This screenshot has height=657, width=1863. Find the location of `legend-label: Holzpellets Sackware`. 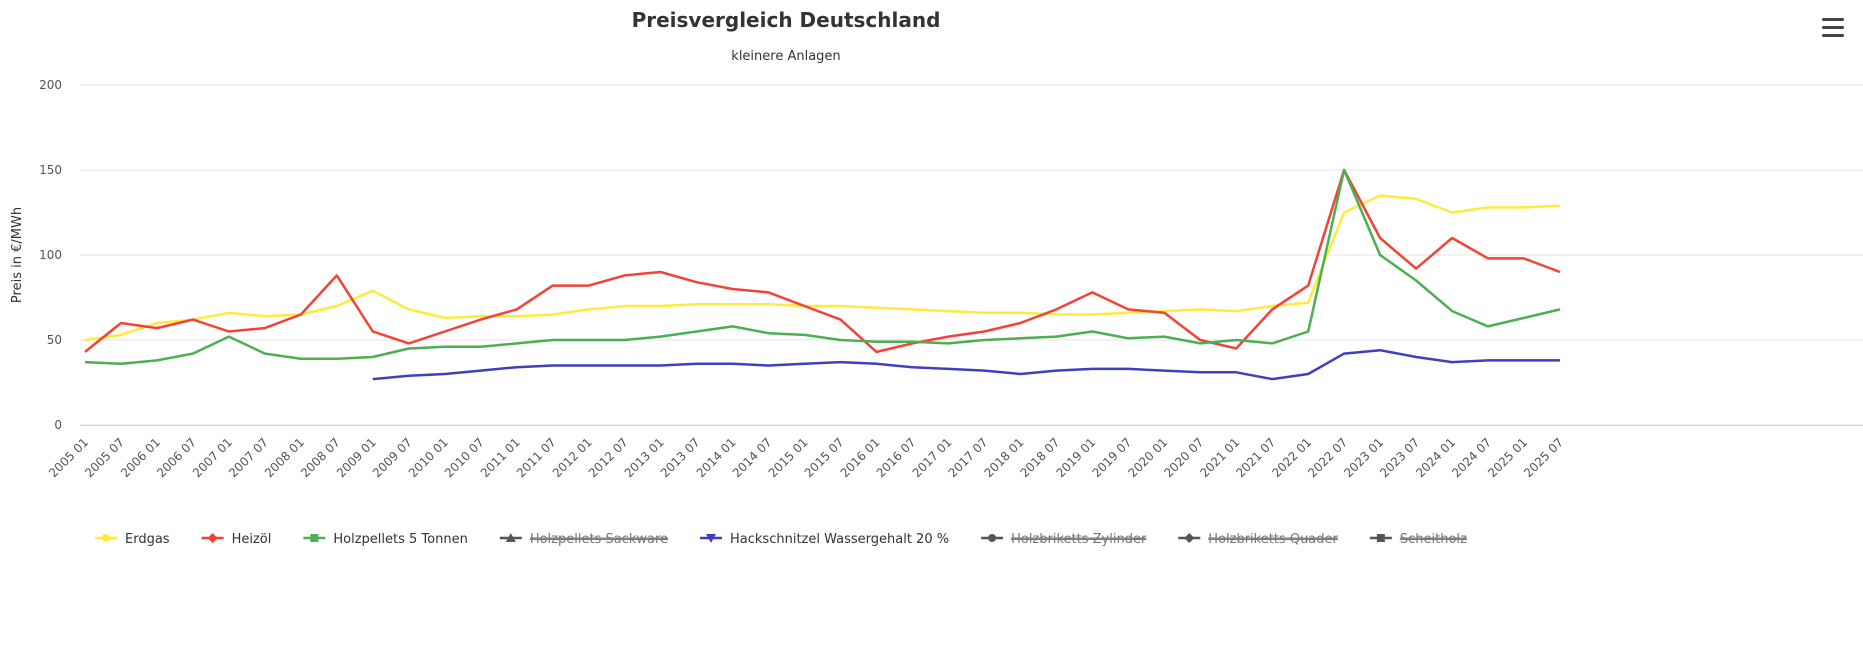

legend-label: Holzpellets Sackware is located at coordinates (599, 539).